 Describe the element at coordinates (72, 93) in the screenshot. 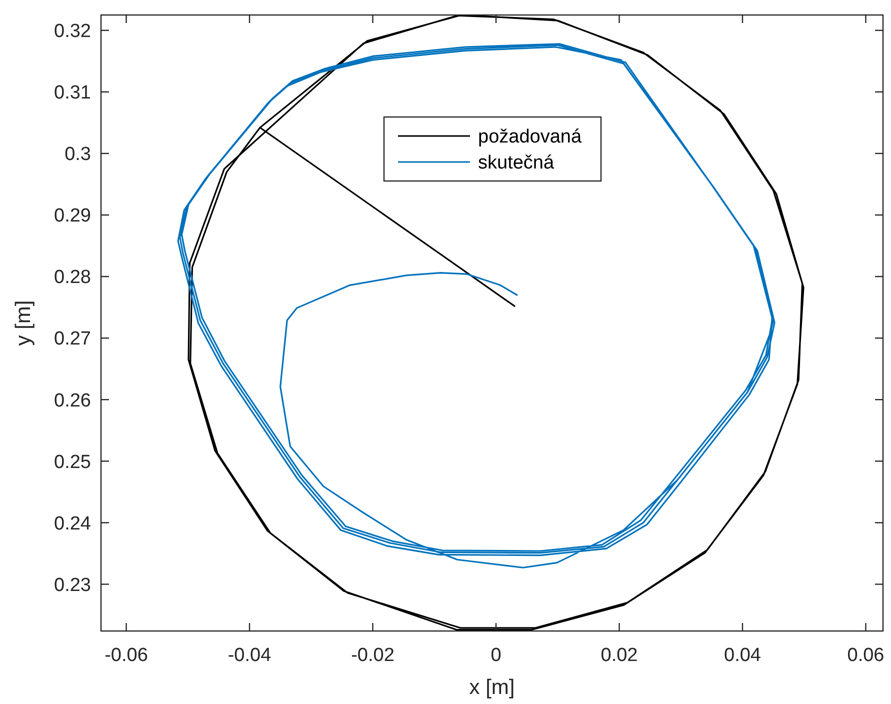

I see `y-tick-label: 0.31` at that location.